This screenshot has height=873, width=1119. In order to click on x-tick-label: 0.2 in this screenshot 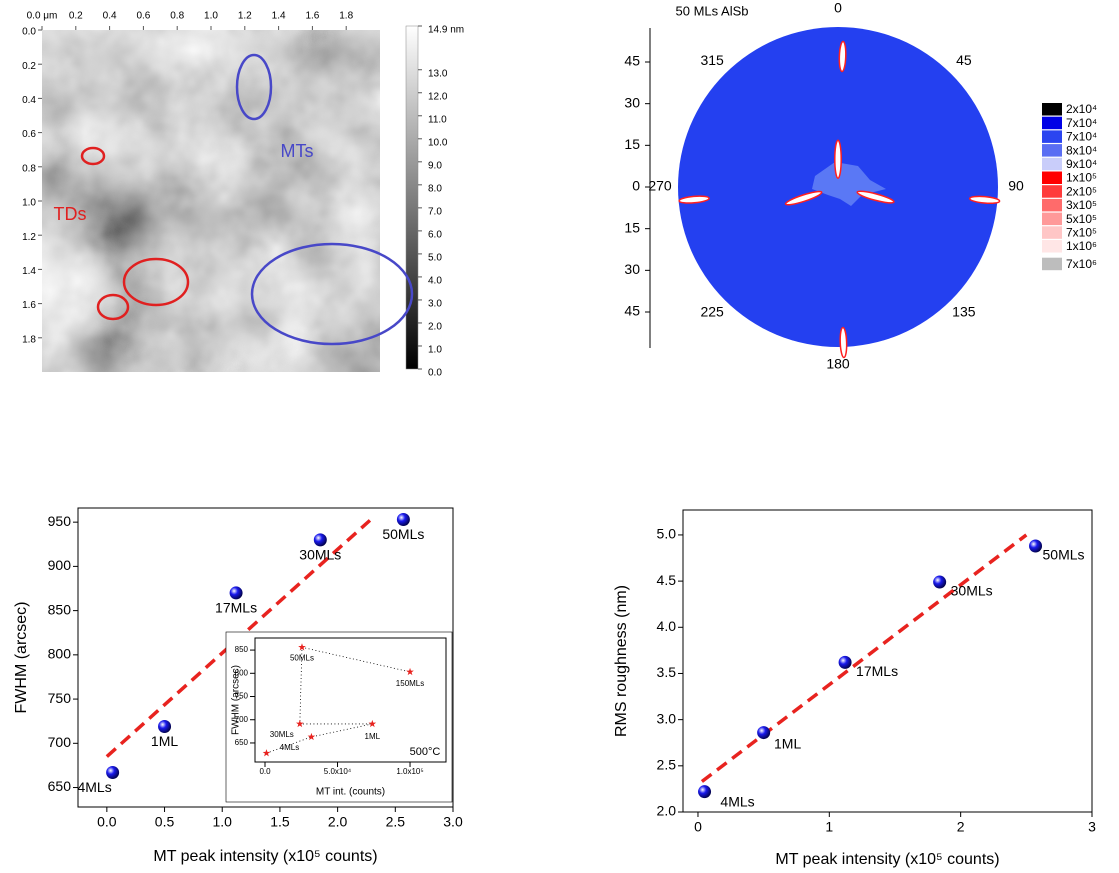, I will do `click(76, 16)`.